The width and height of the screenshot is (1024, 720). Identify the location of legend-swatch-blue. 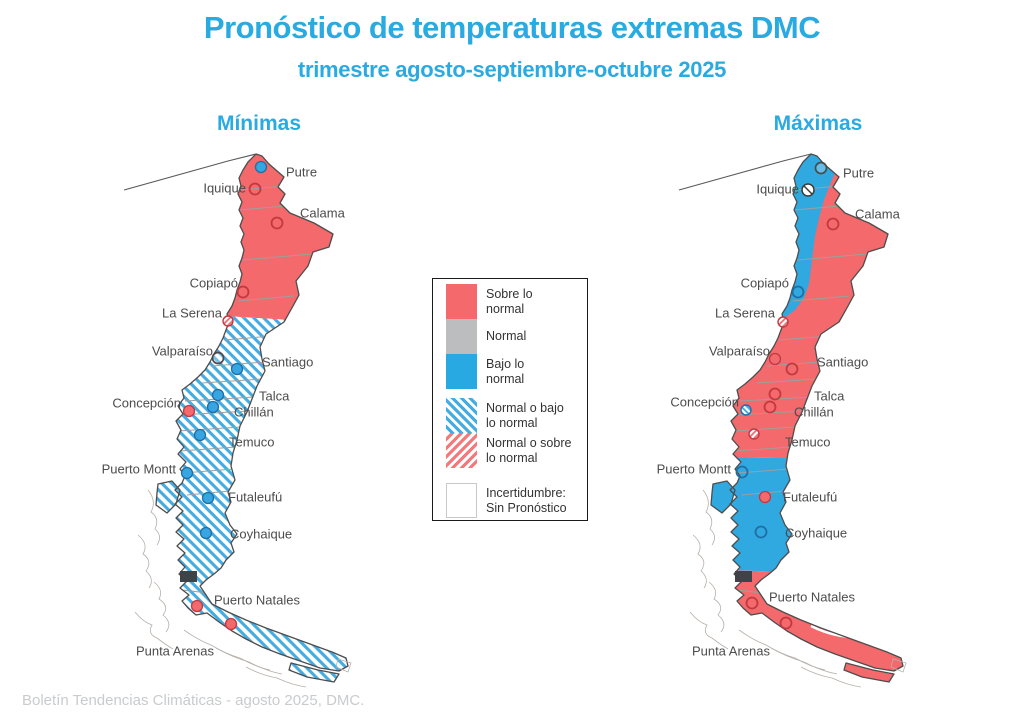
(461, 371).